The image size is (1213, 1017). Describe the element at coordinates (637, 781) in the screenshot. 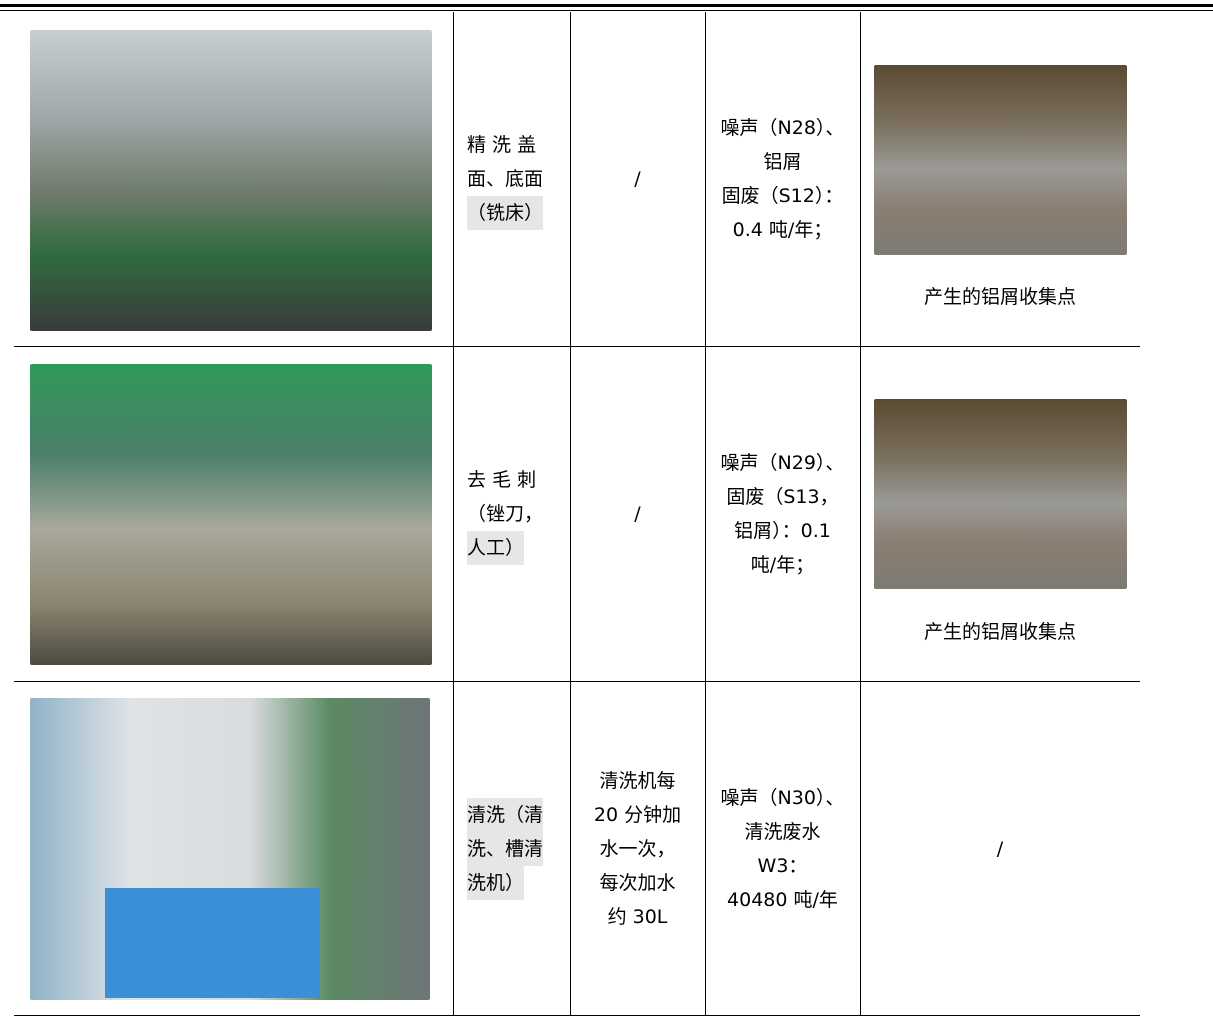

I see `cell-line: 清洗机每` at that location.